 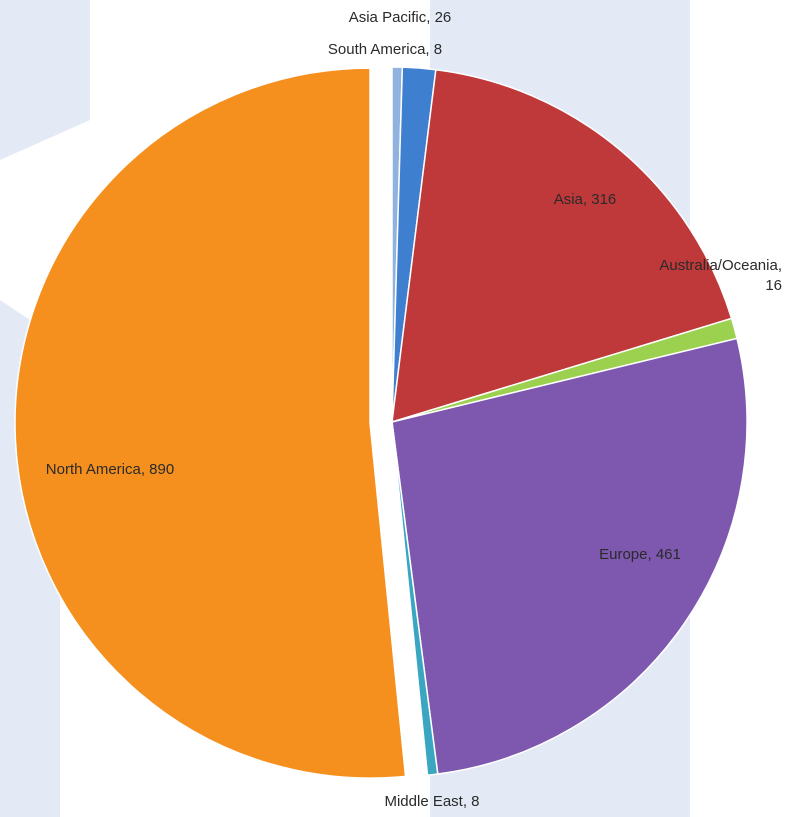 I want to click on data-label: North America, 890, so click(x=110, y=469).